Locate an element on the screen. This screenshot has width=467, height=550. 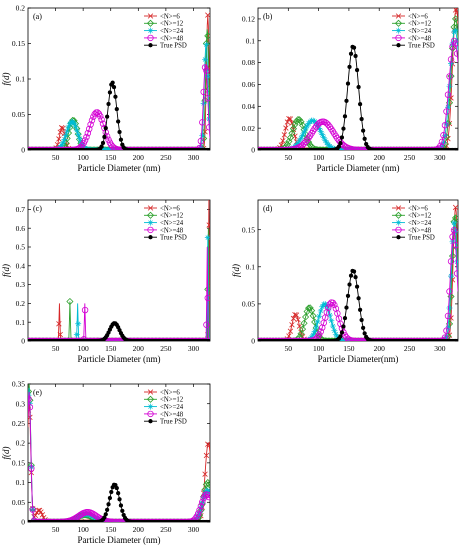
panel-label: (a) is located at coordinates (37, 16).